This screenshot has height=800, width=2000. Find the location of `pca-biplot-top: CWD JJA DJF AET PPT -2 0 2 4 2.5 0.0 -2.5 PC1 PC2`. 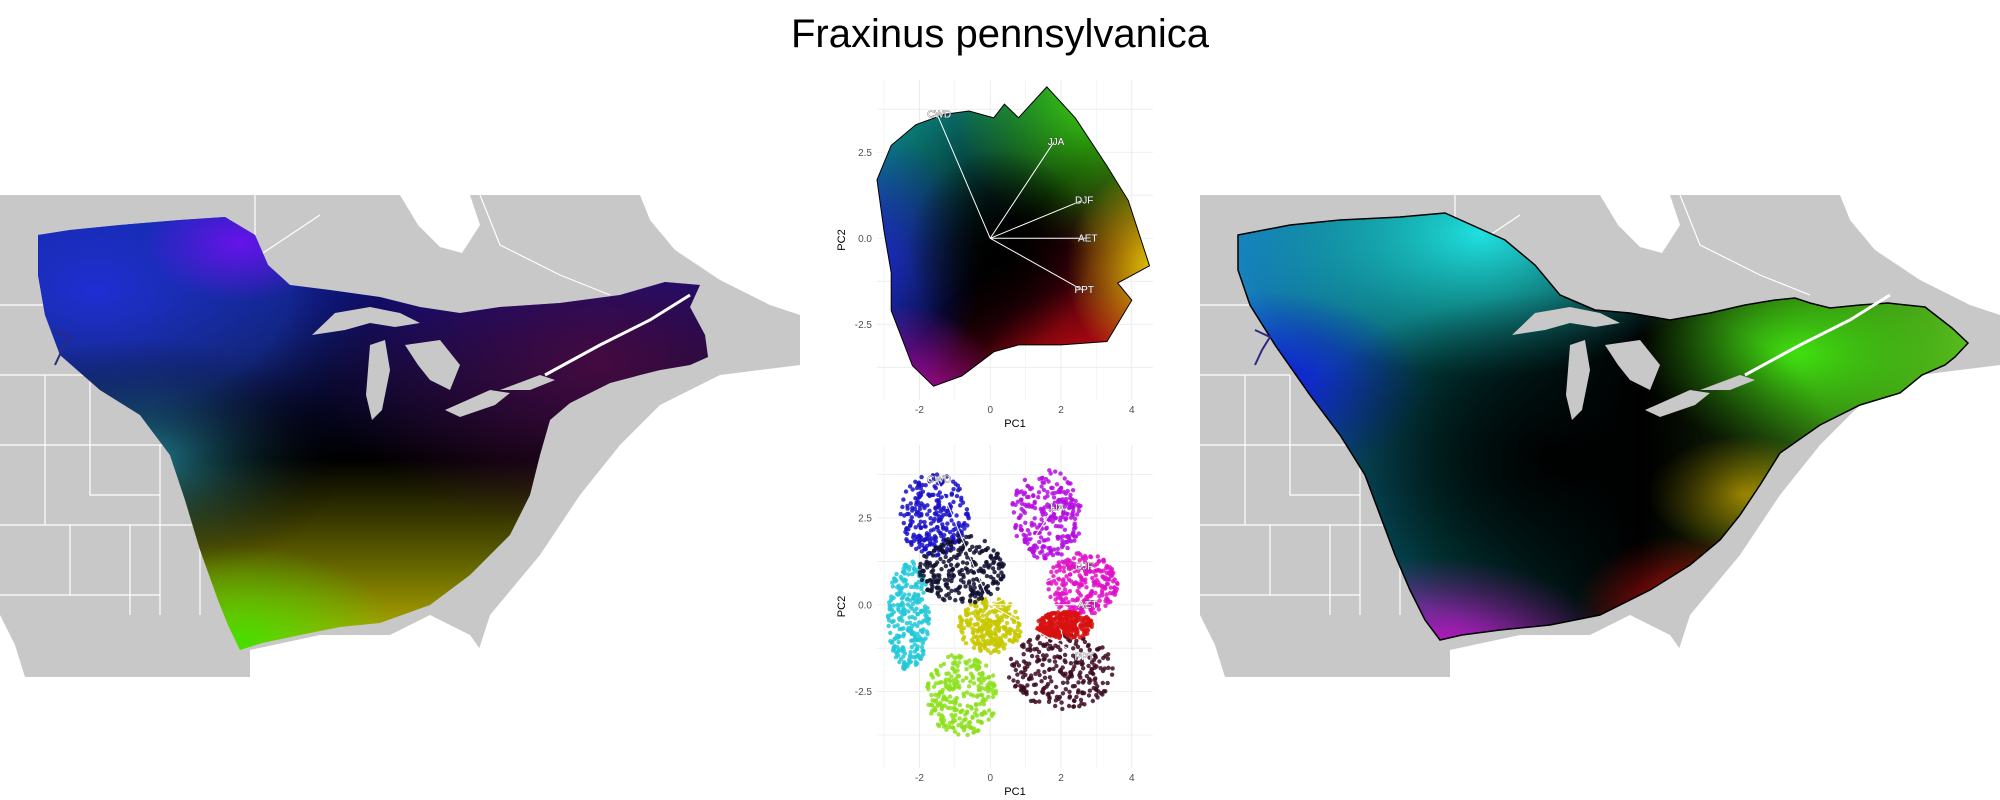

pca-biplot-top: CWD JJA DJF AET PPT -2 0 2 4 2.5 0.0 -2.5 PC1 PC2 is located at coordinates (1000, 250).